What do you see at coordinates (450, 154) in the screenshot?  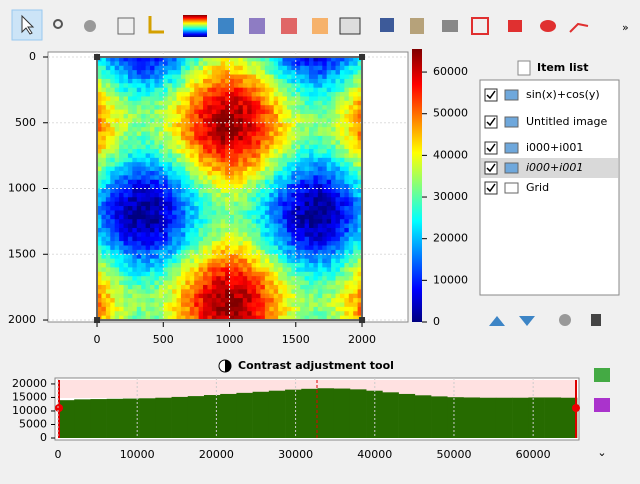 I see `colorbar-tick-label: 40000` at bounding box center [450, 154].